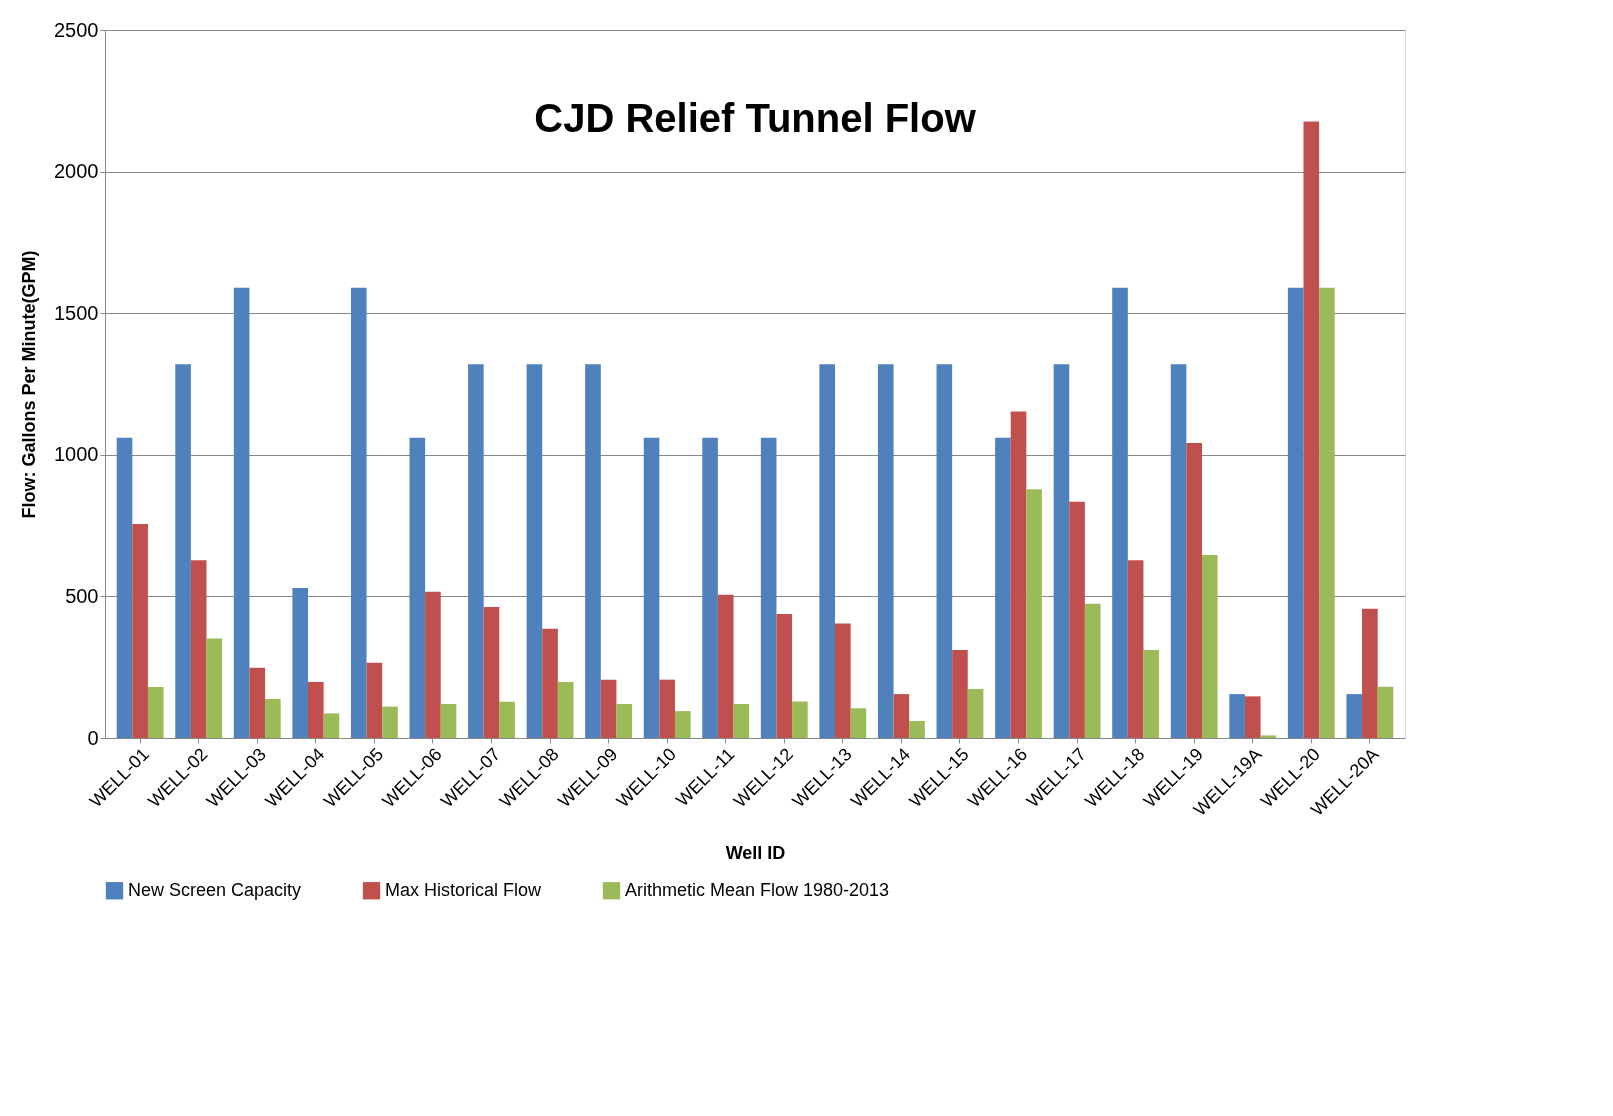  I want to click on y-tick-label: 2500, so click(76, 29).